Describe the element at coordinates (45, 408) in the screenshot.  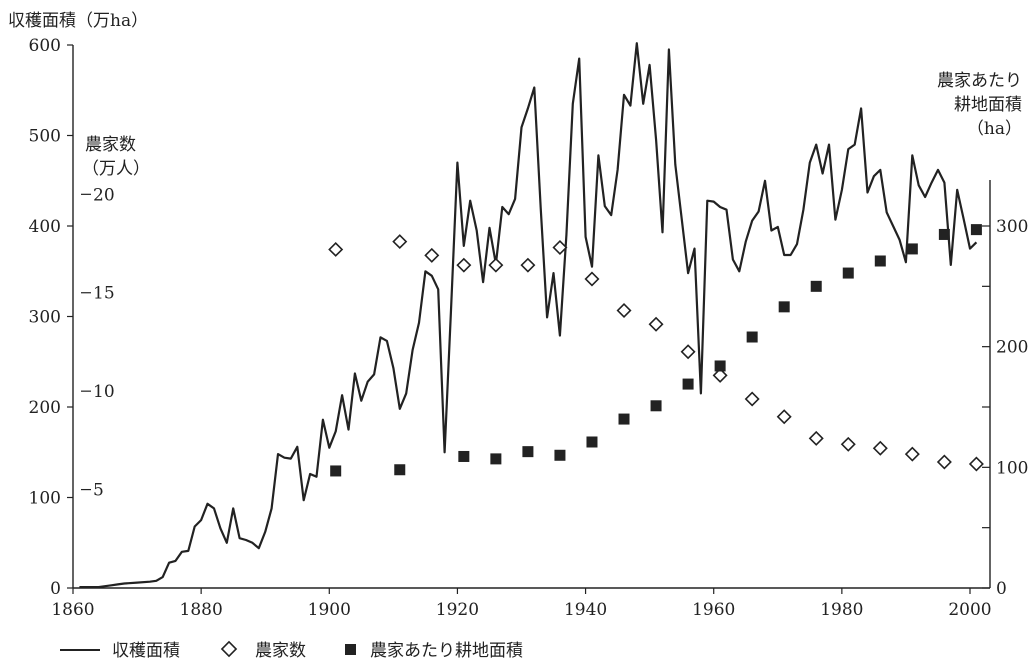
I see `y-left-tick-label: 200` at that location.